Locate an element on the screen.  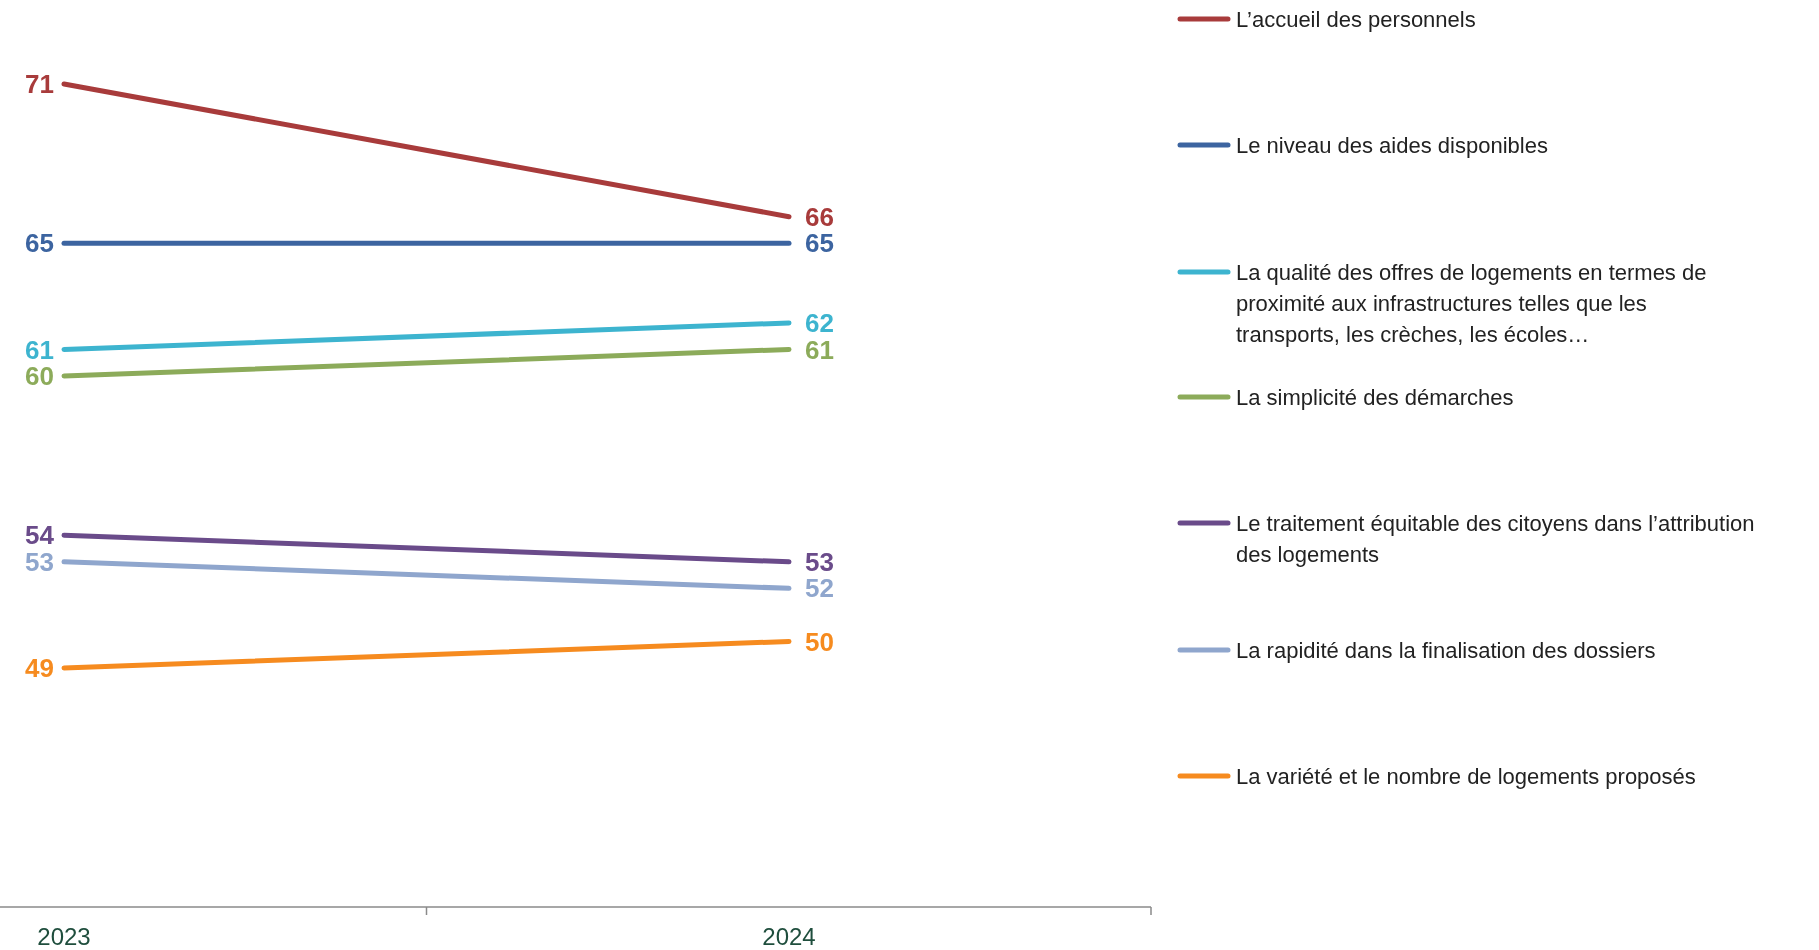
legend-label: La rapidité dans la finalisation des dossiers is located at coordinates (1446, 650).